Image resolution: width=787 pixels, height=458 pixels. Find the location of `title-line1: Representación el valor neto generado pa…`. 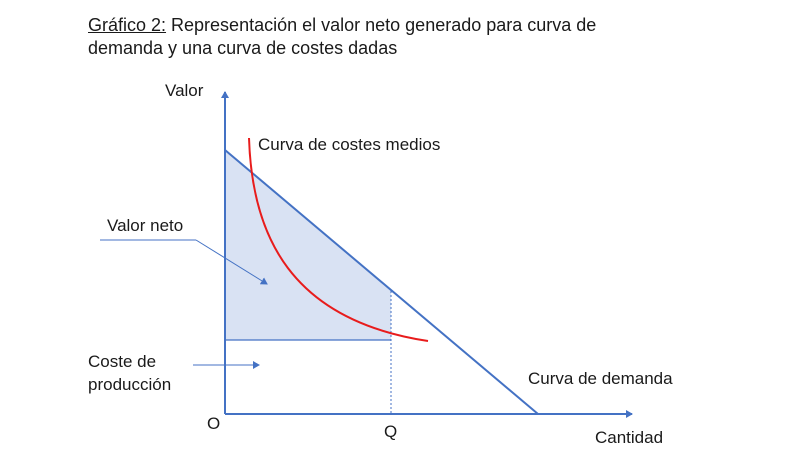

title-line1: Representación el valor neto generado pa… is located at coordinates (381, 25).